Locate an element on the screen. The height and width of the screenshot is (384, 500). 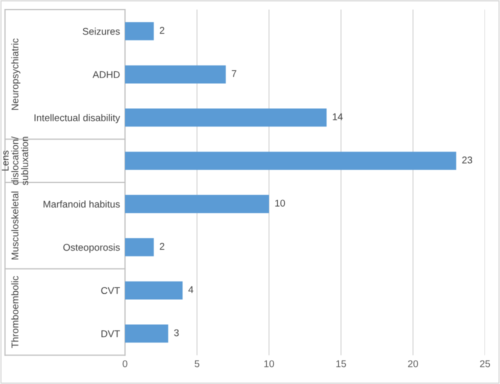
text: Lens dislocation/ subluxation is located at coordinates (15, 161).